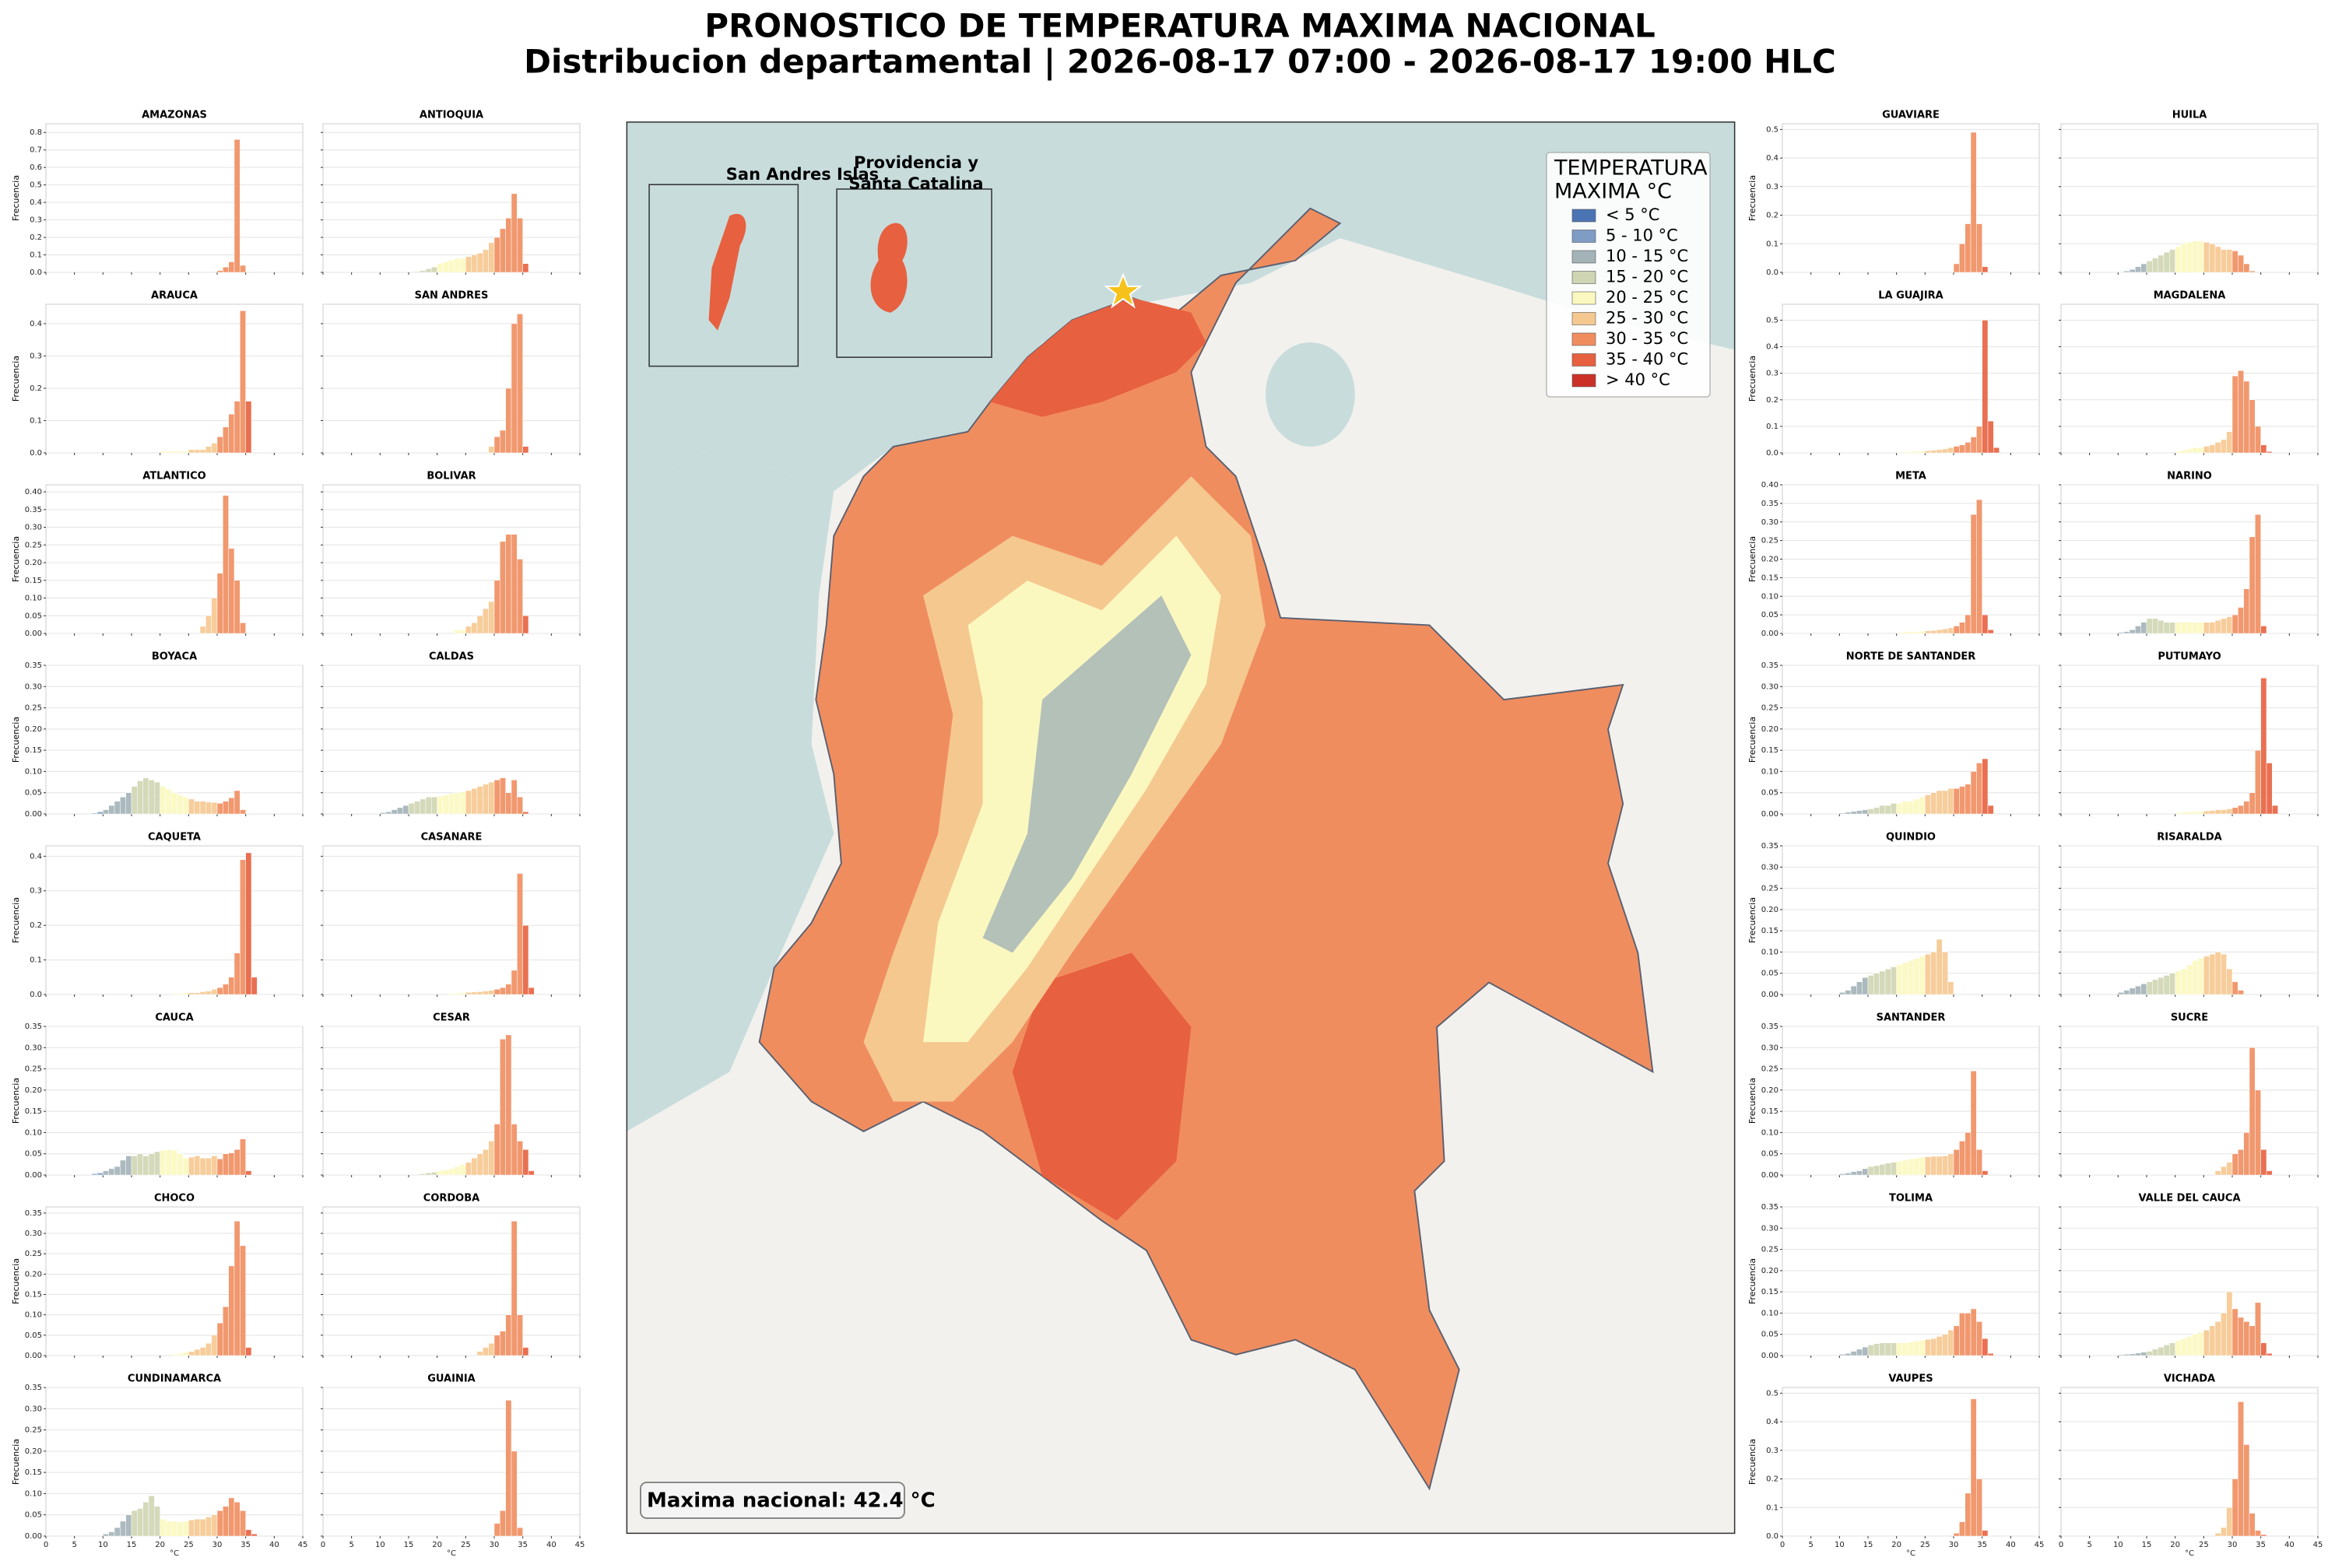 The image size is (2335, 1568). Describe the element at coordinates (1769, 1111) in the screenshot. I see `y-tick-label: 0.15` at that location.